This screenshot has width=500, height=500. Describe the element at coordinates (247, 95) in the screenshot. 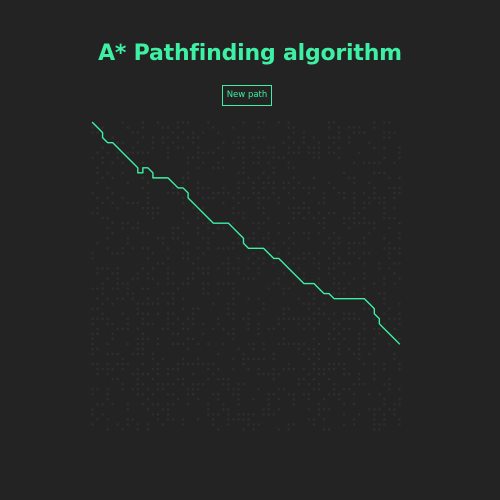

I see `new-path-button: New path` at that location.